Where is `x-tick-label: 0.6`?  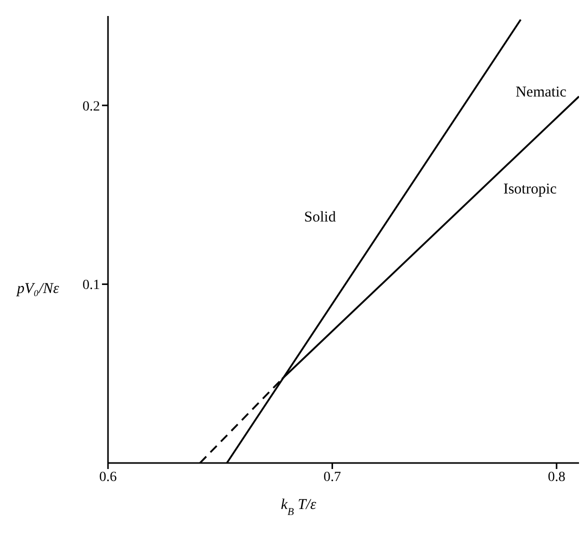 x-tick-label: 0.6 is located at coordinates (108, 477).